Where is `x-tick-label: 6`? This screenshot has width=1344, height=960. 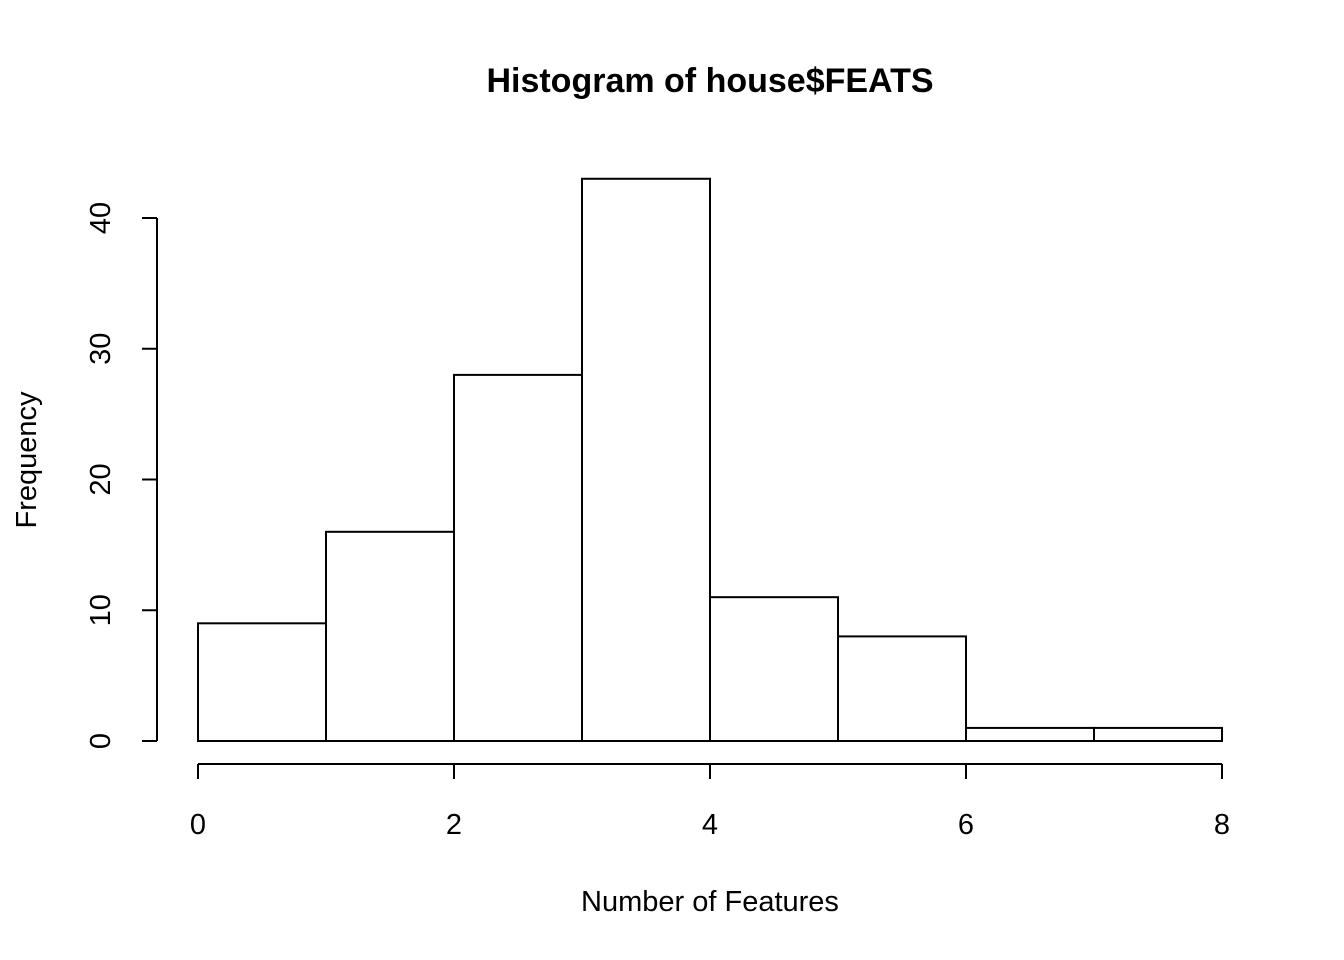
x-tick-label: 6 is located at coordinates (966, 825).